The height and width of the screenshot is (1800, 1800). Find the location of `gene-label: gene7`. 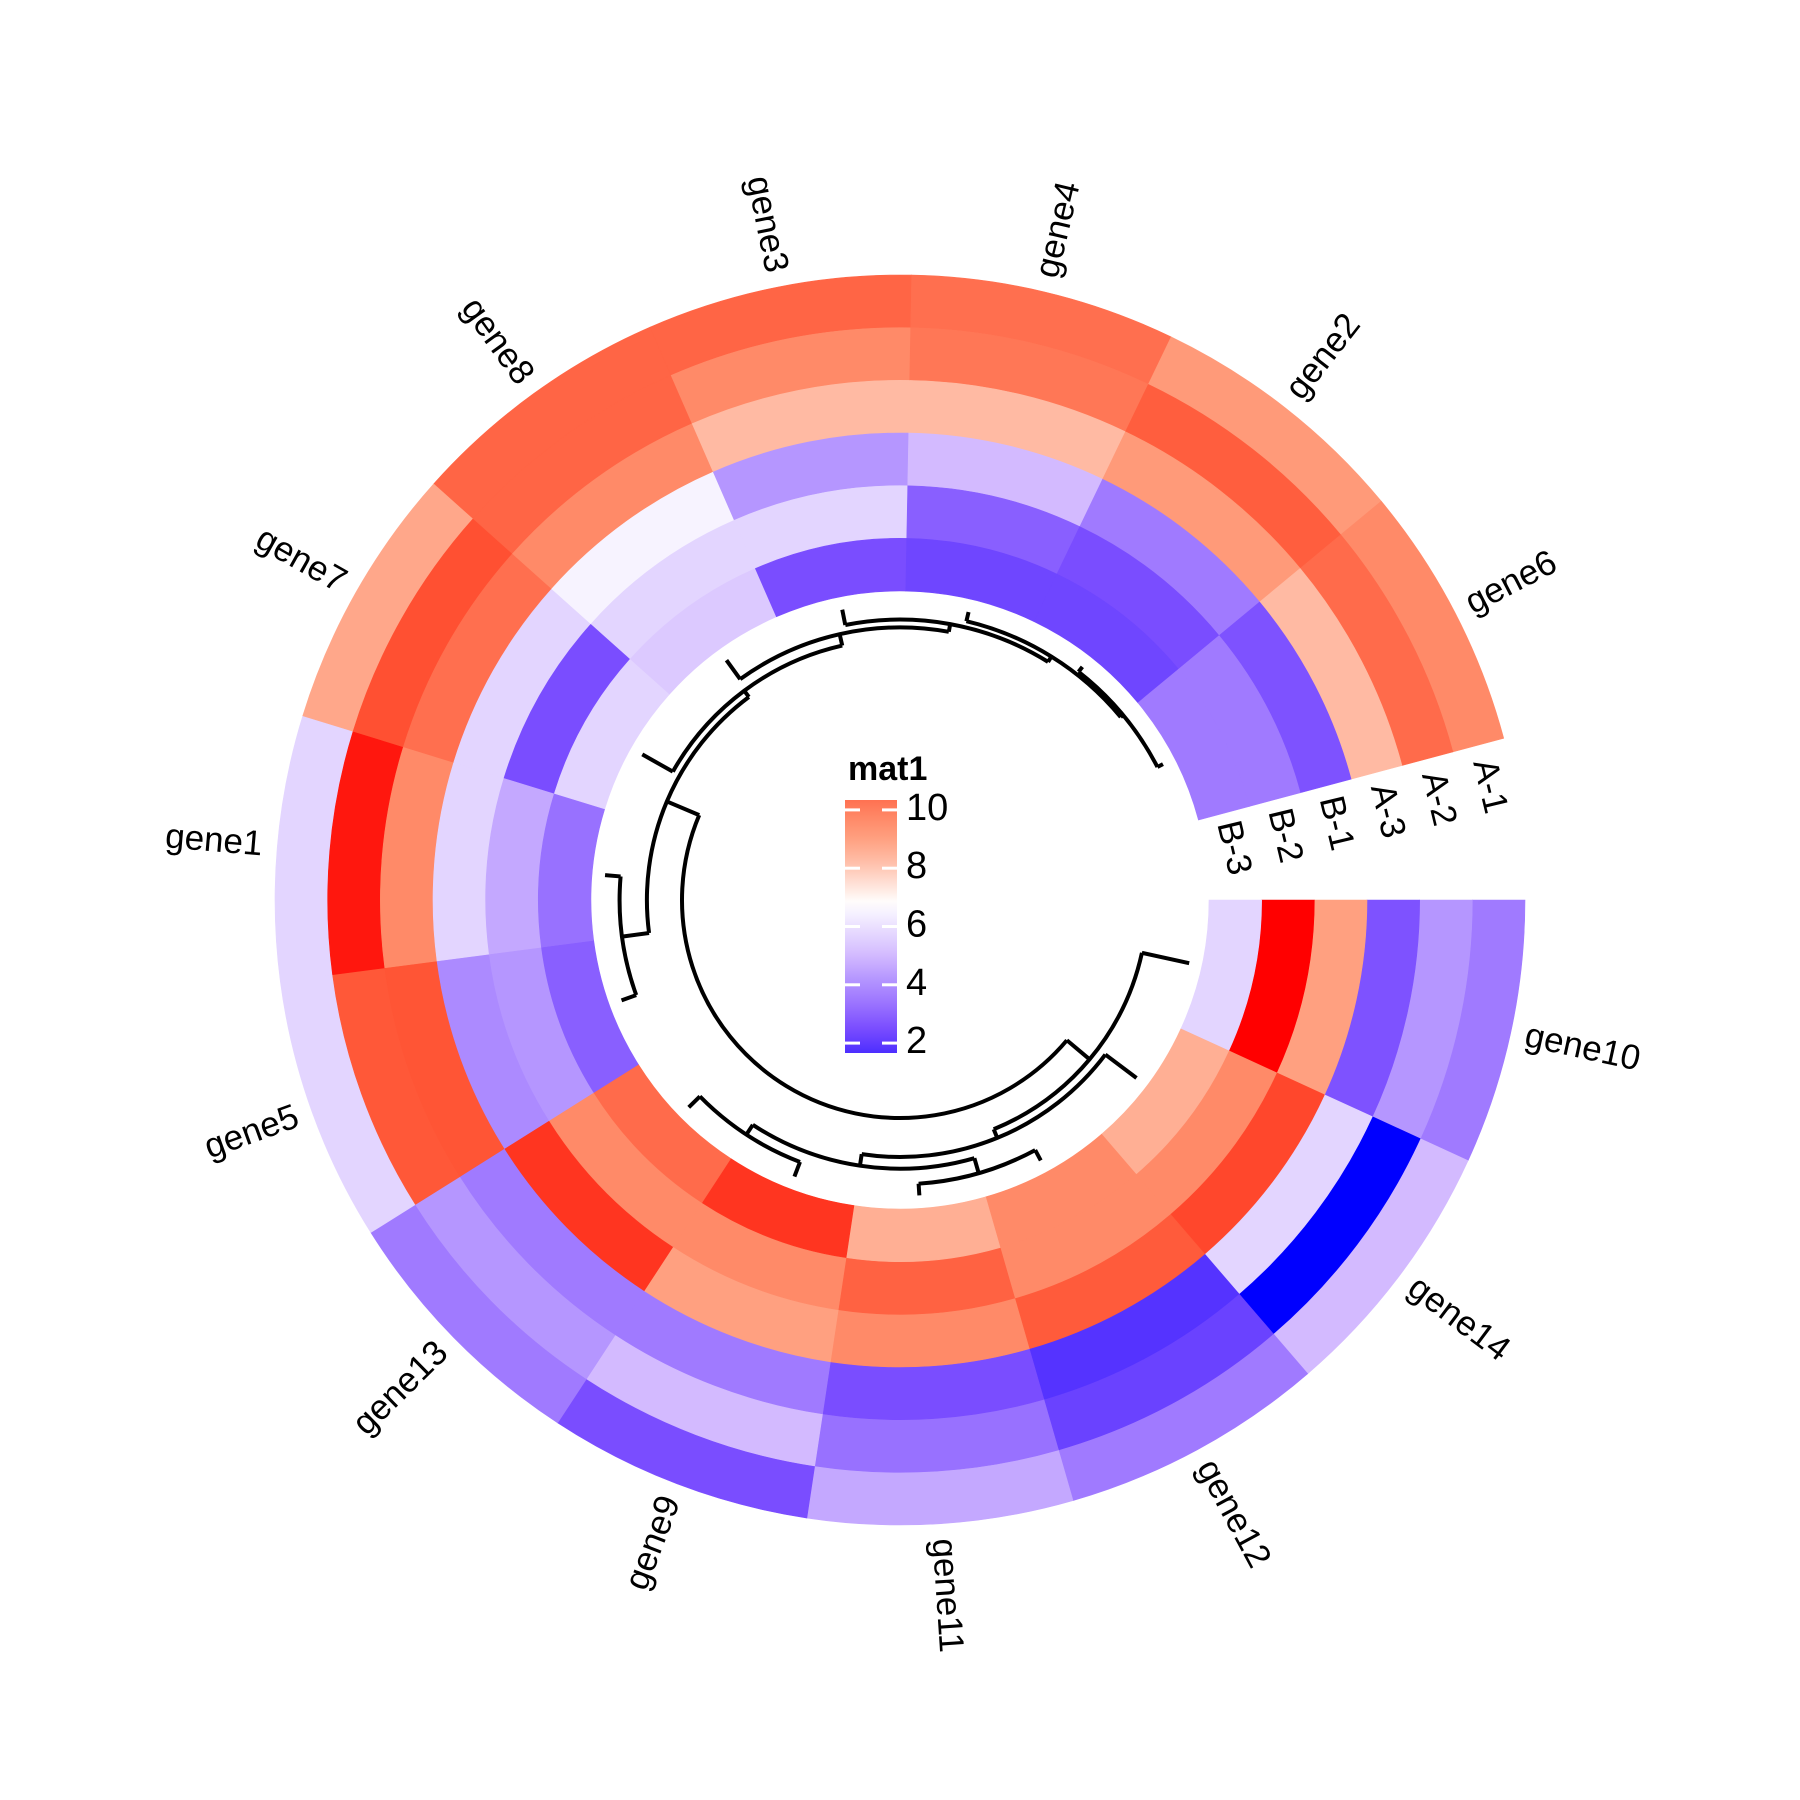

gene-label: gene7 is located at coordinates (302, 559).